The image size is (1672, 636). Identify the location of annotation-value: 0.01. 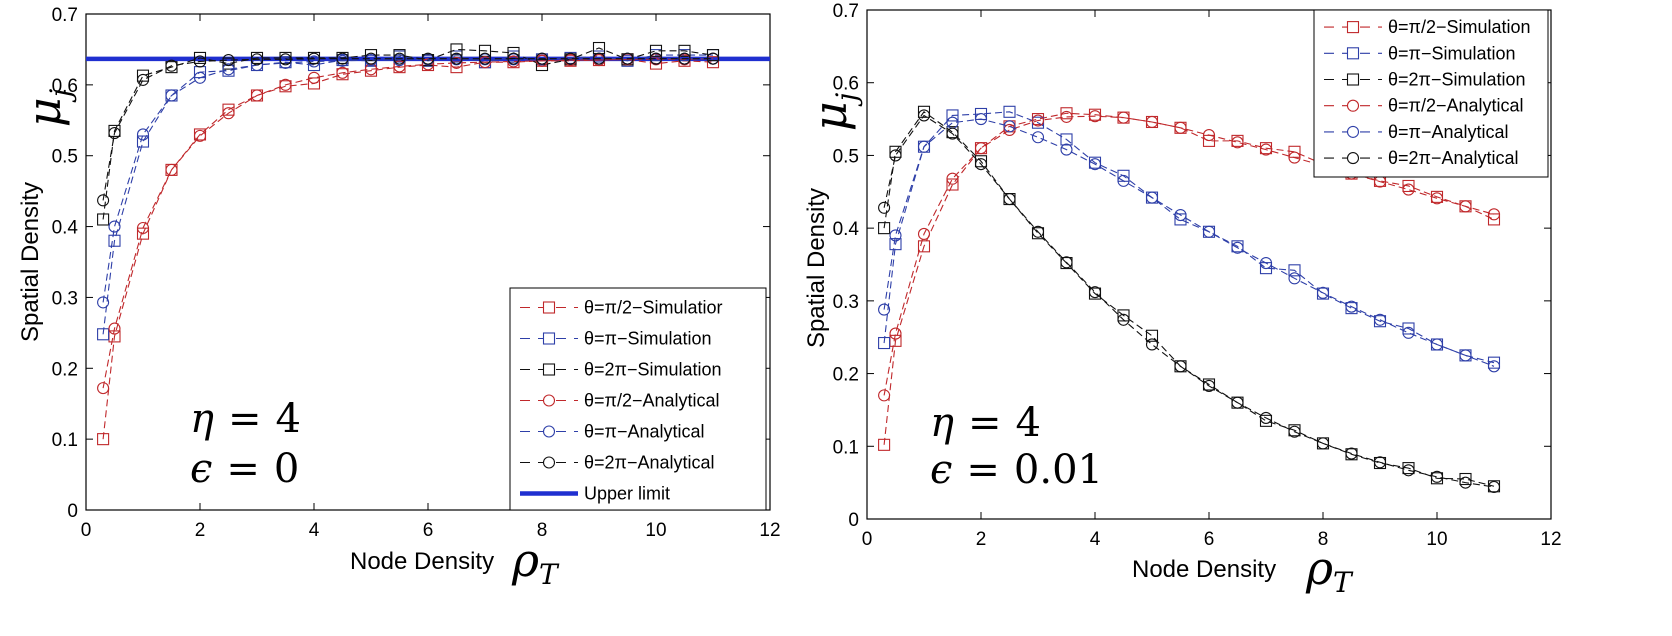
(1058, 470).